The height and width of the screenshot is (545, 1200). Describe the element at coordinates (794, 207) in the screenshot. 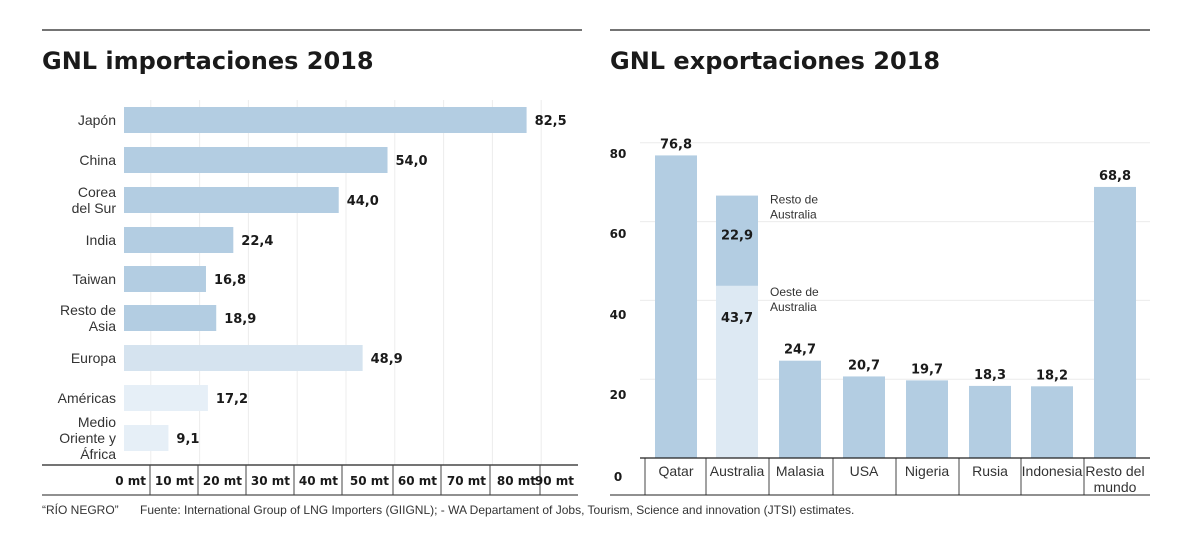

I see `annotation-resto: Resto de Australia` at that location.